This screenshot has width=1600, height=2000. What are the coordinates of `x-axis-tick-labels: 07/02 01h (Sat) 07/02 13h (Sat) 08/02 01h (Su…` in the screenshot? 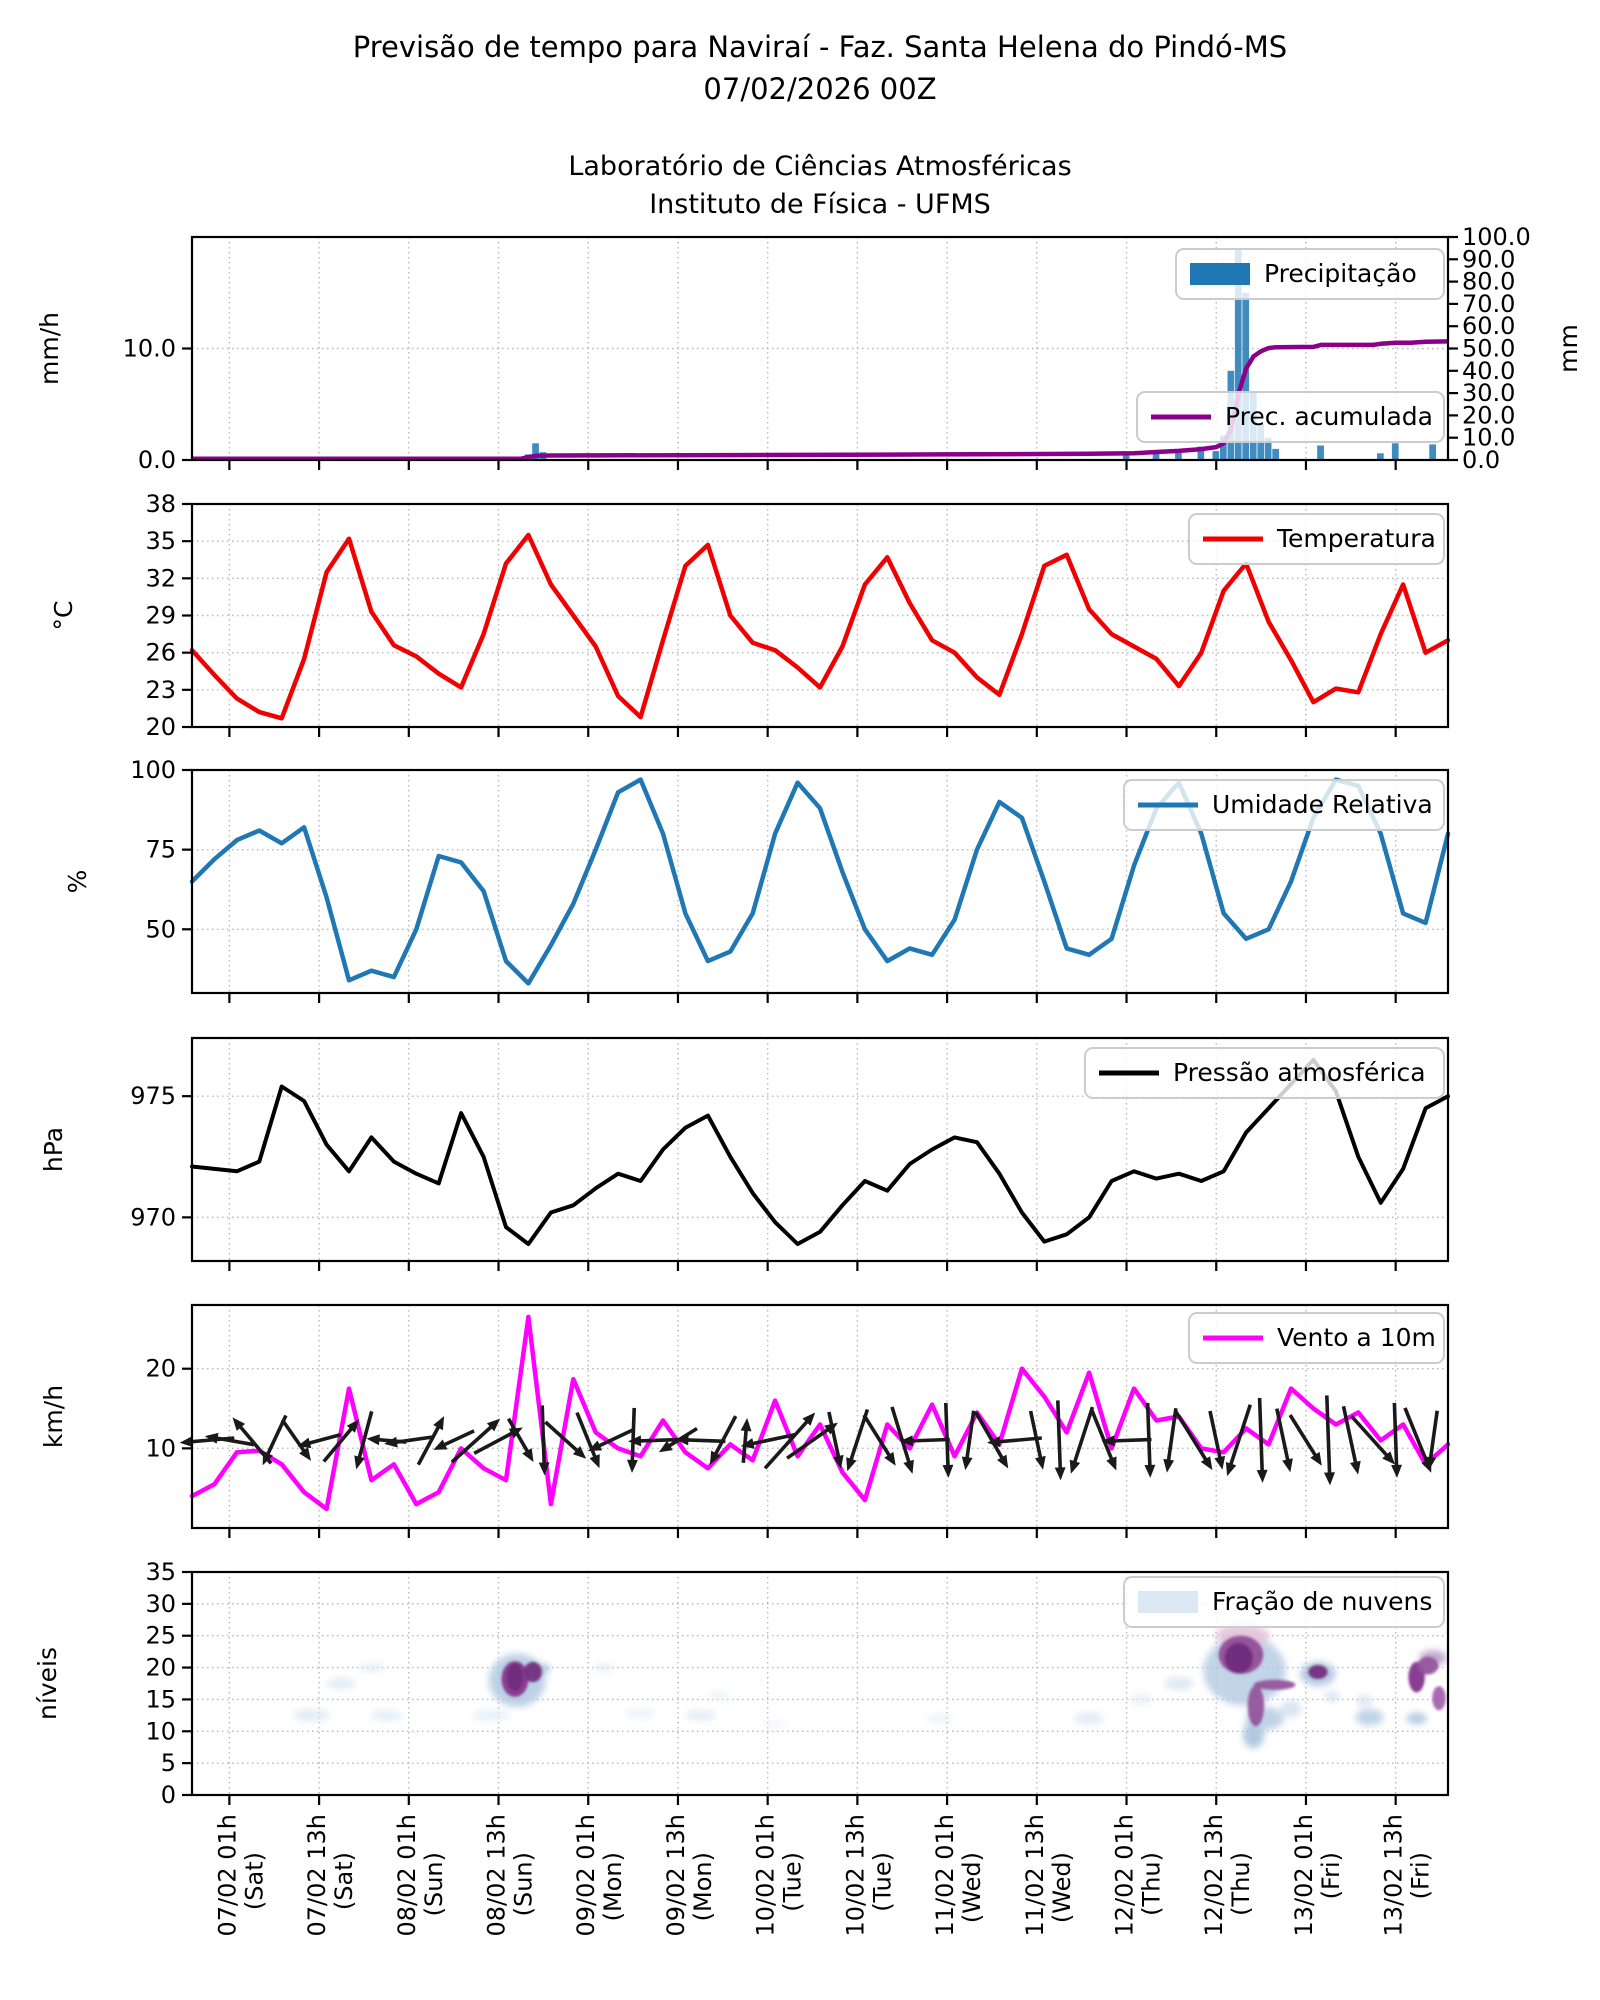 It's located at (823, 1875).